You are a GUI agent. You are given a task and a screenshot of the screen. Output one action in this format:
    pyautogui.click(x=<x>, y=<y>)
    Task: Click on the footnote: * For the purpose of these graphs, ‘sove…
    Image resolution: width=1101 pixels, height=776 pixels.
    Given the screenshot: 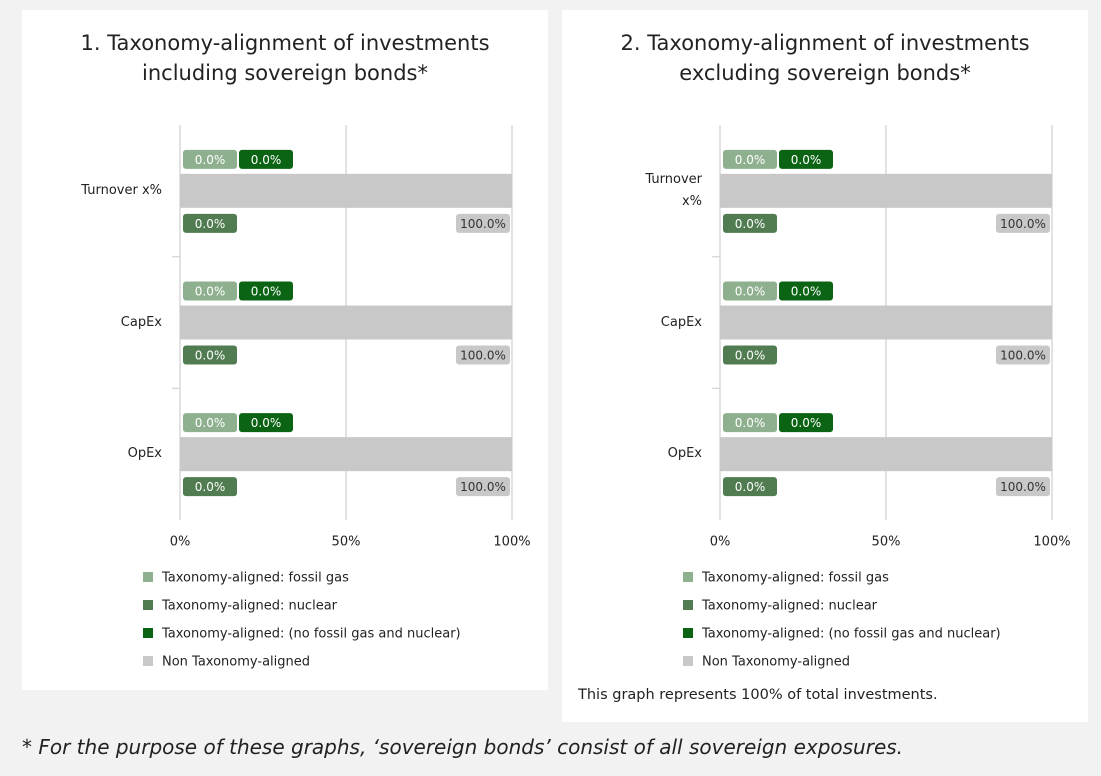 What is the action you would take?
    pyautogui.click(x=463, y=747)
    